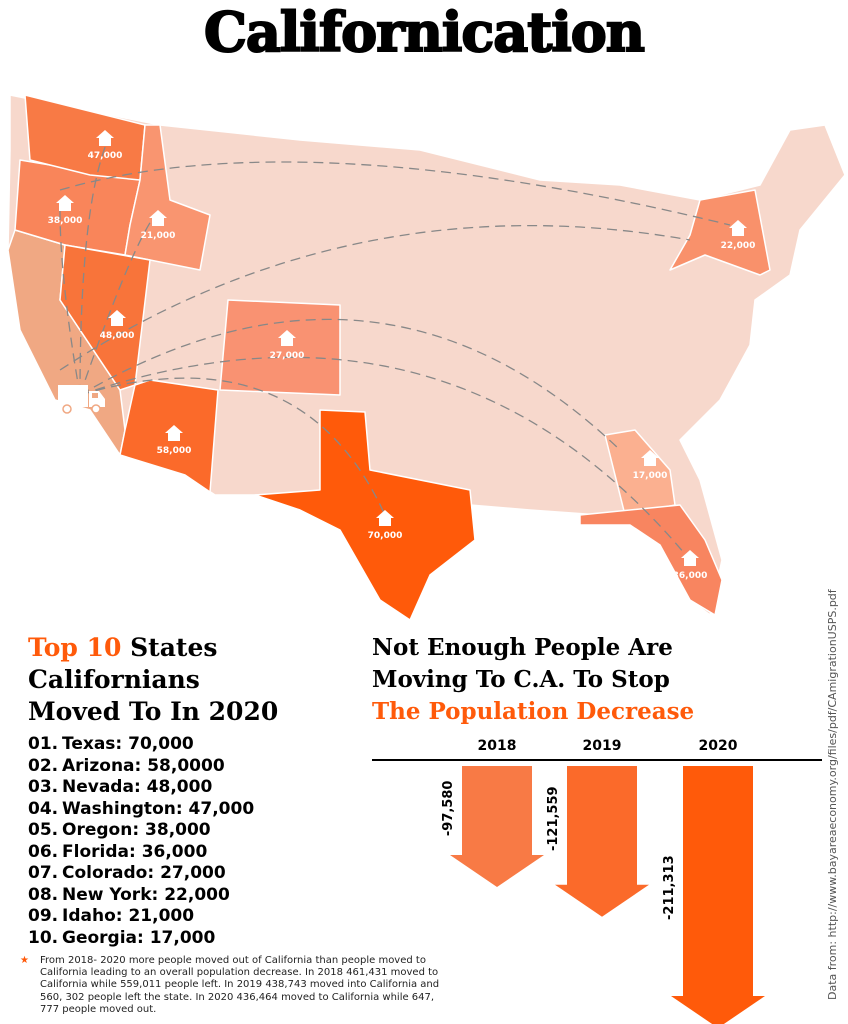 The image size is (848, 1024). I want to click on state-idaho, so click(167, 197).